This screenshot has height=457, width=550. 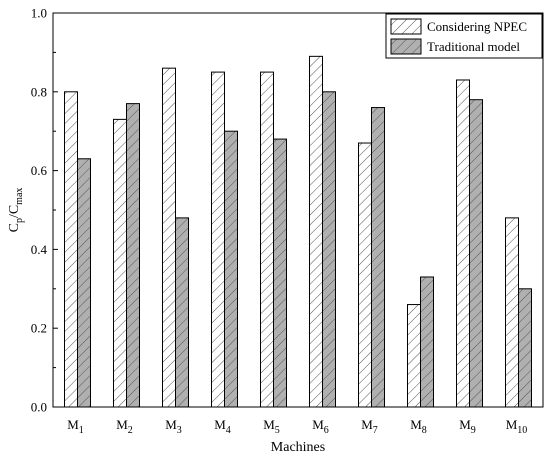 What do you see at coordinates (522, 430) in the screenshot?
I see `x-tick-label-sub: 10` at bounding box center [522, 430].